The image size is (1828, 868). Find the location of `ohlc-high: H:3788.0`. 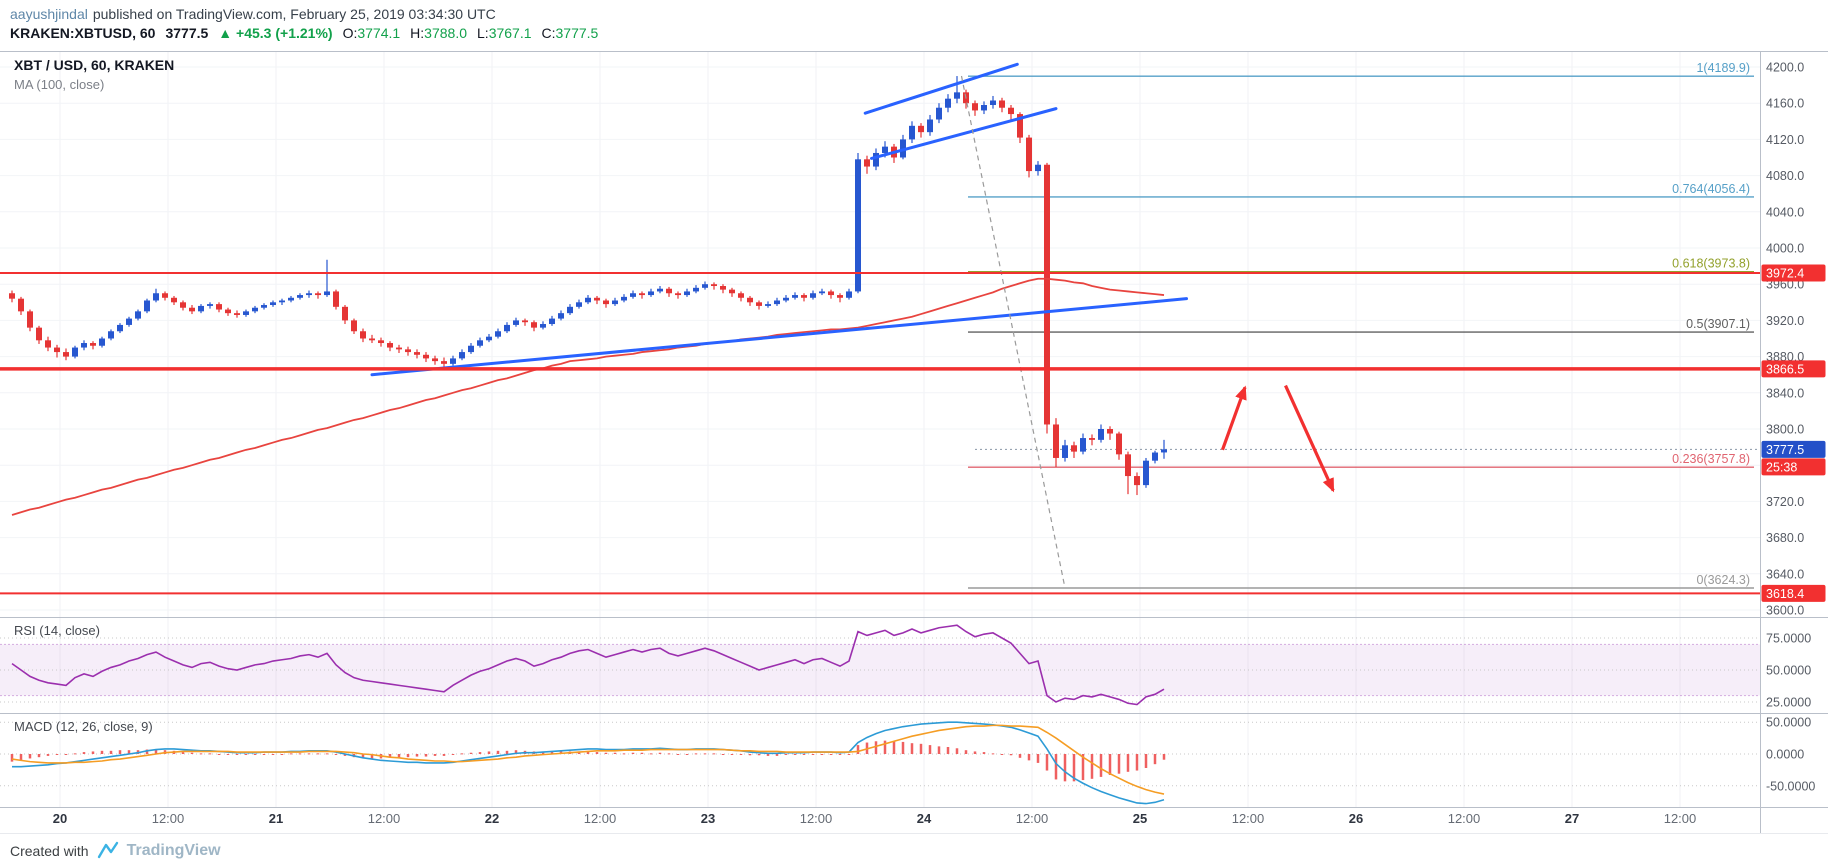

ohlc-high: H:3788.0 is located at coordinates (438, 33).